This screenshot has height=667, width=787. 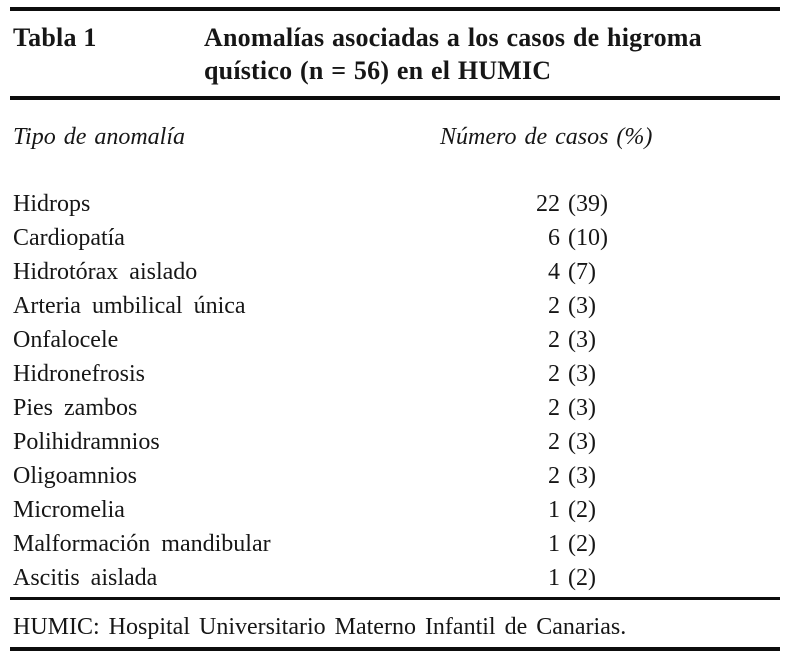 What do you see at coordinates (52, 204) in the screenshot?
I see `anomaly-type-cell: Hidrops` at bounding box center [52, 204].